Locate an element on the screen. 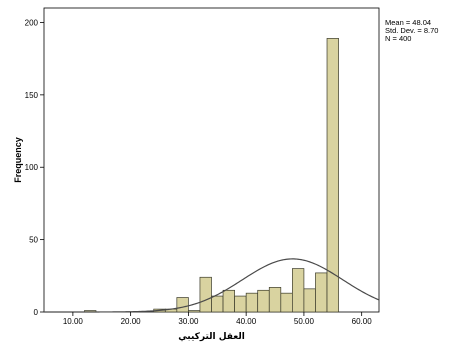 Image resolution: width=449 pixels, height=349 pixels. normal-curve-line is located at coordinates (212, 285).